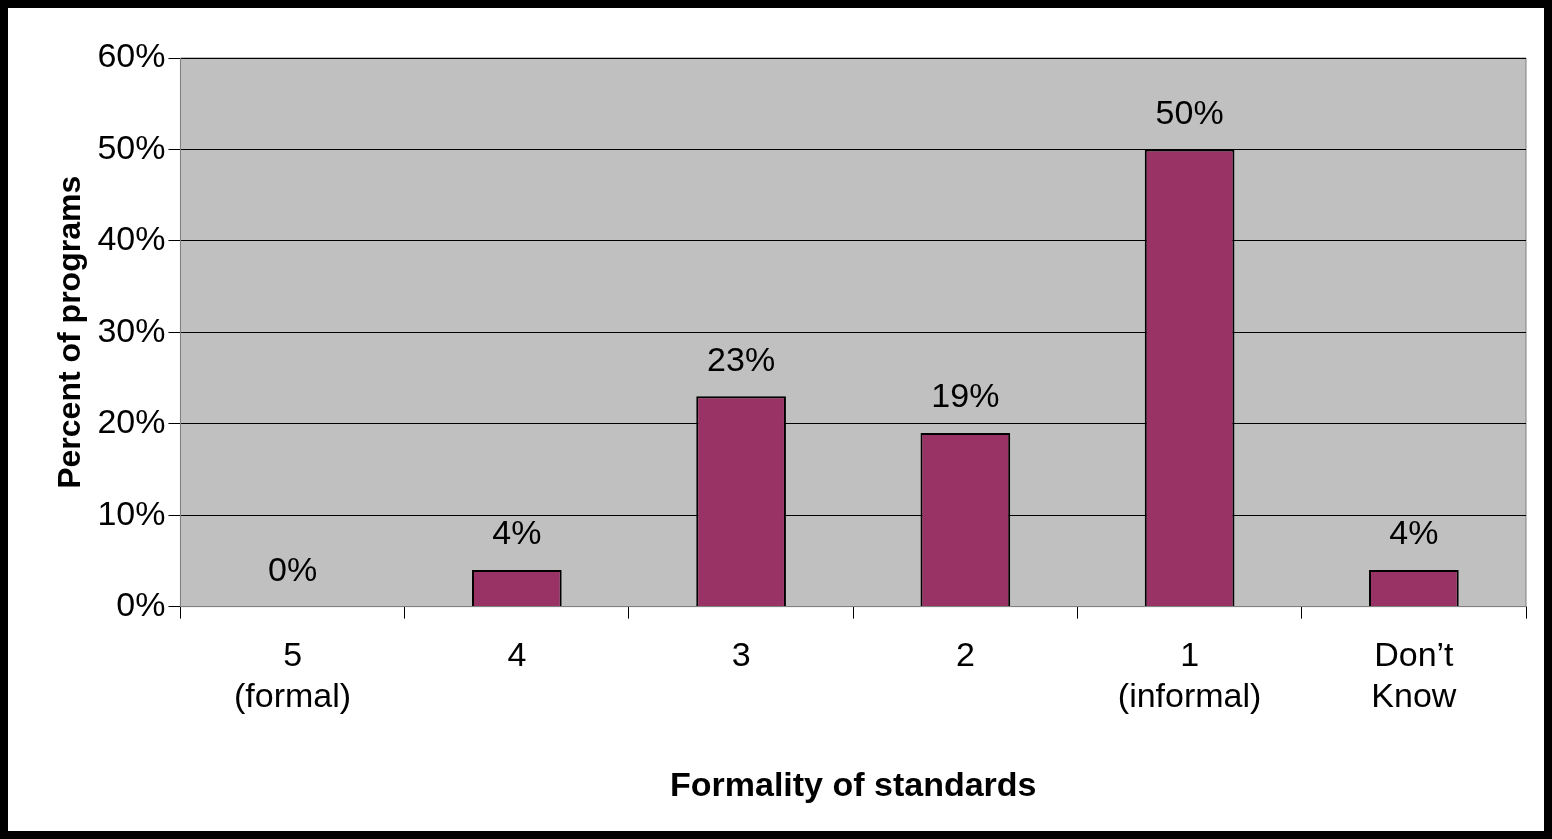 The height and width of the screenshot is (839, 1552). I want to click on y-axis-title: Percent of programs, so click(69, 332).